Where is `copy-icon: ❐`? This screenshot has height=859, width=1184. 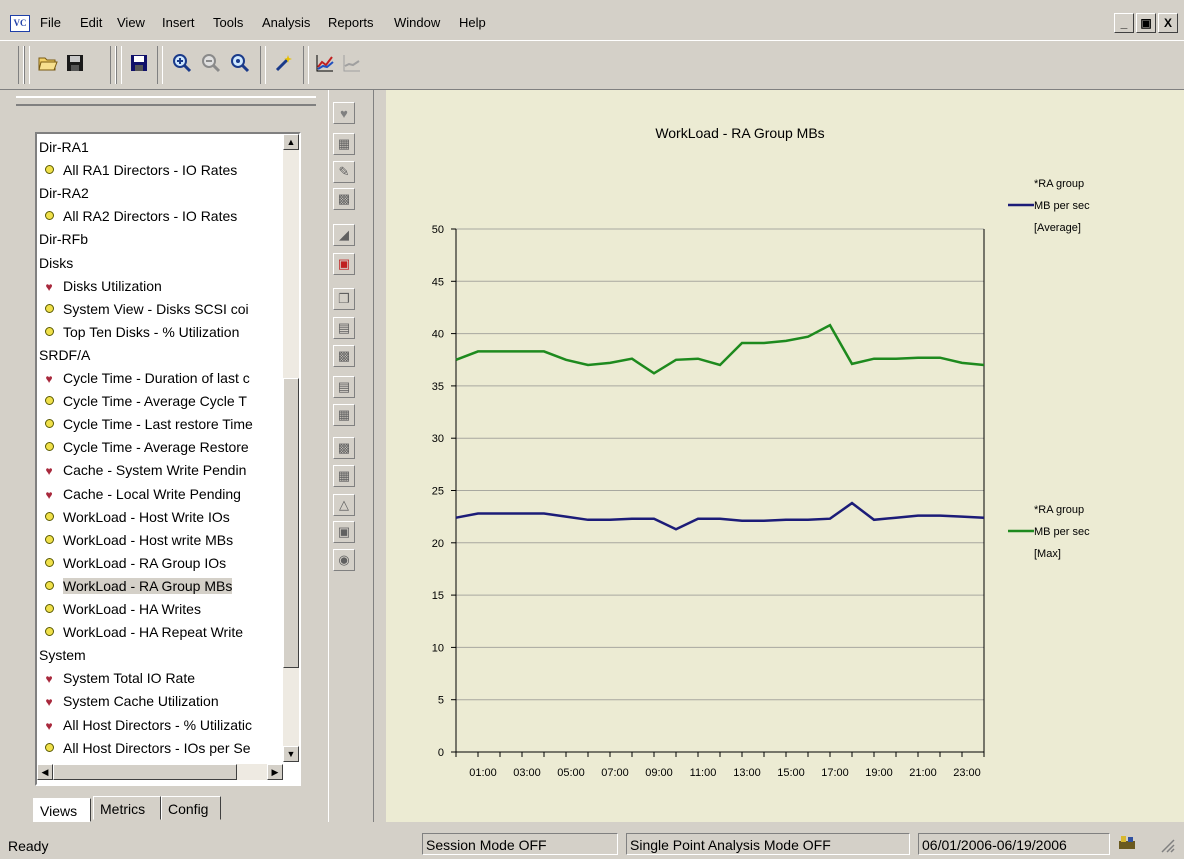
copy-icon: ❐ is located at coordinates (344, 299).